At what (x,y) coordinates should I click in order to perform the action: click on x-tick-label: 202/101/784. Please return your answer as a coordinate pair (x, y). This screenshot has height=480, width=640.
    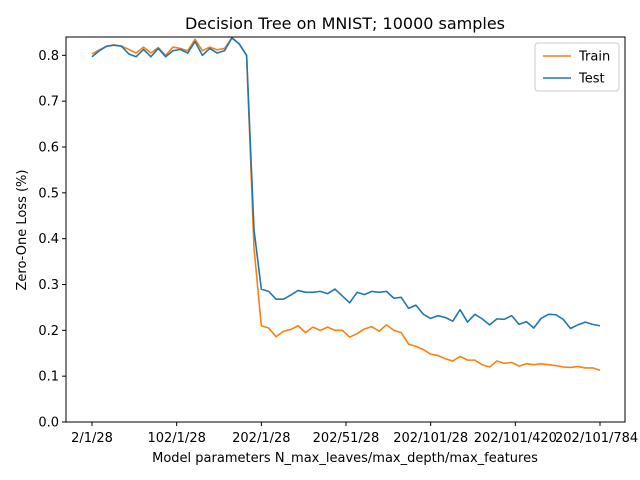
    Looking at the image, I should click on (596, 438).